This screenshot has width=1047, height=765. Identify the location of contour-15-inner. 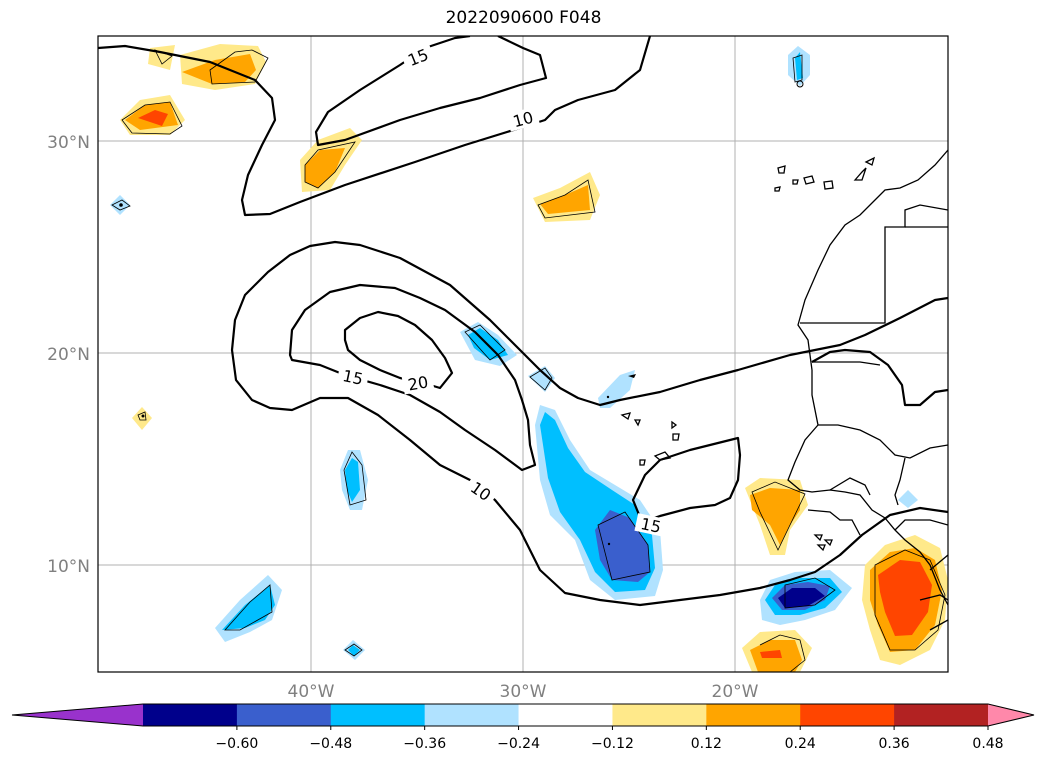
(412, 377).